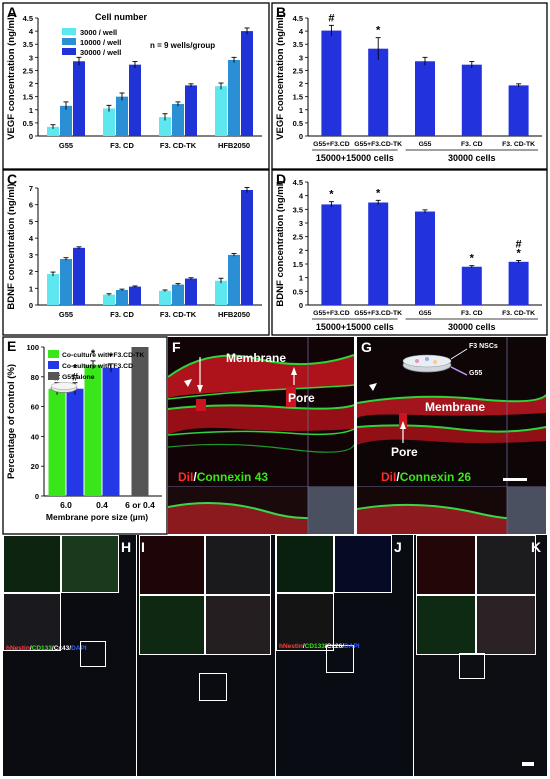 The height and width of the screenshot is (779, 550). What do you see at coordinates (291, 646) in the screenshot?
I see `stain-hnestin-j: hNestin` at bounding box center [291, 646].